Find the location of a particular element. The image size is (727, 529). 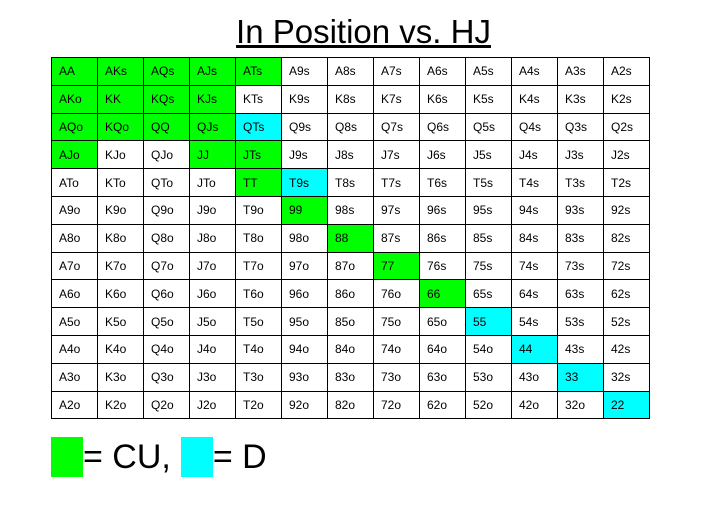

hand-cell: A2s is located at coordinates (626, 71).